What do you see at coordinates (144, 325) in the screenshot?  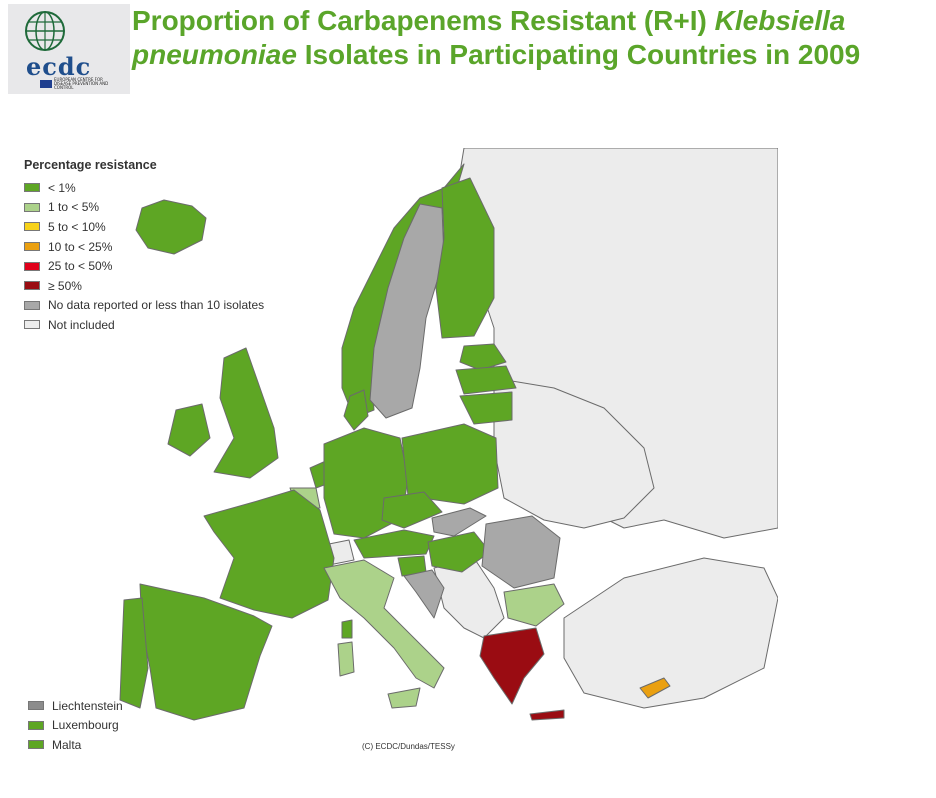 I see `legend-item: Not included` at bounding box center [144, 325].